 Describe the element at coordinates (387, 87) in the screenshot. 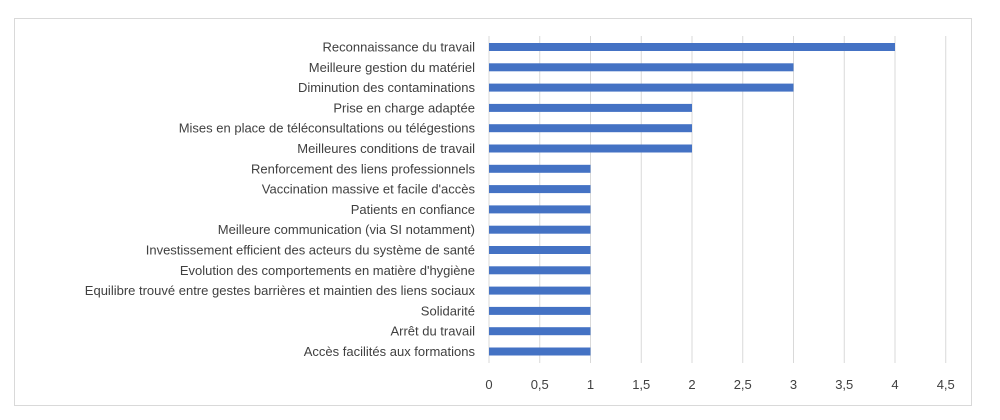

I see `category-label: Diminution des contaminations` at that location.